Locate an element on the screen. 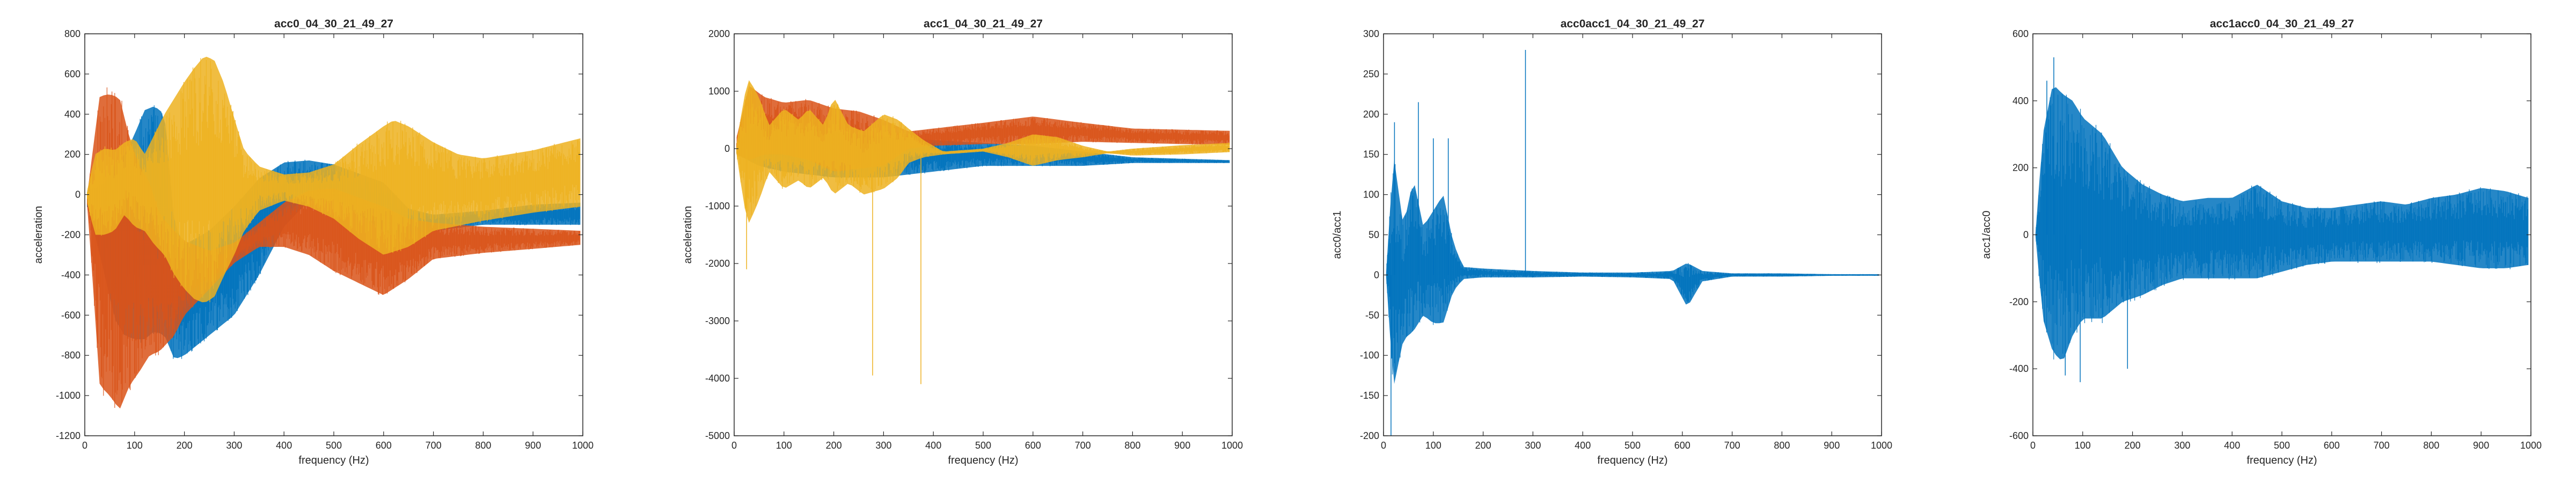  chart-title: acc1acc0_04_30_21_49_27 is located at coordinates (2282, 24).